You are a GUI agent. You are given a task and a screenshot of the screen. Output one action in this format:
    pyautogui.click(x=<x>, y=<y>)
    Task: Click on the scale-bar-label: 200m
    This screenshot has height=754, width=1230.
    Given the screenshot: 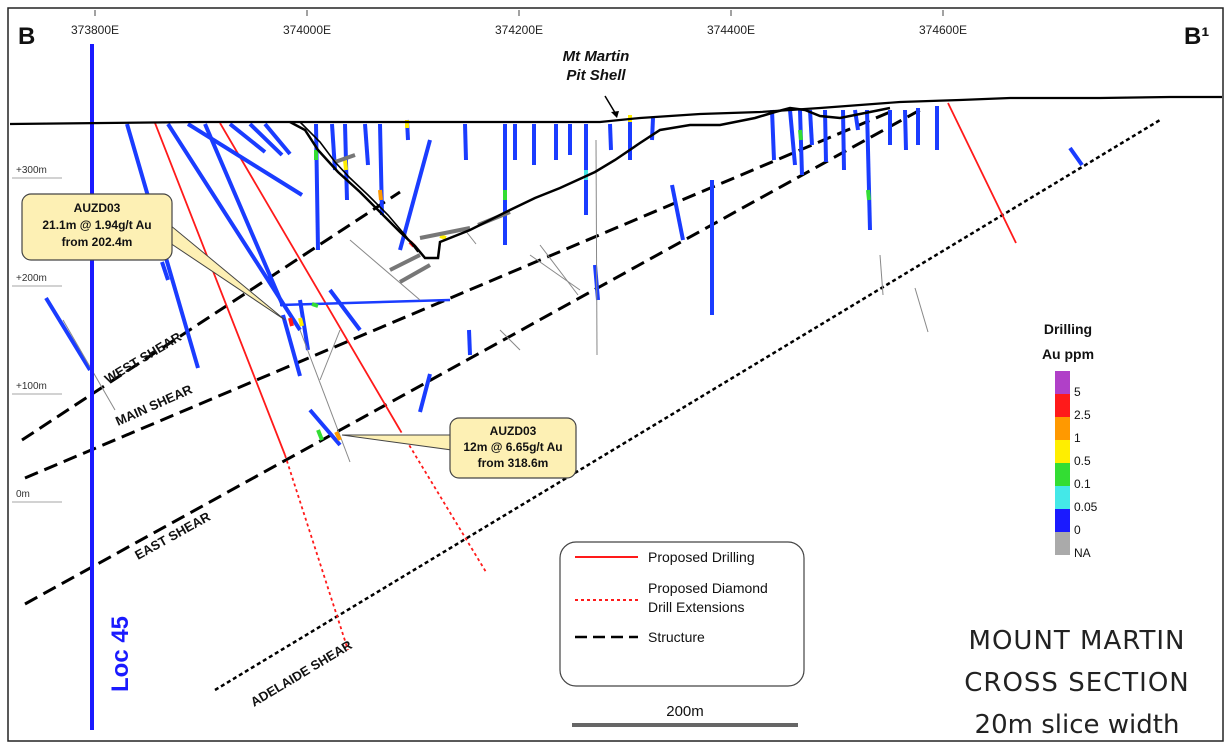 What is the action you would take?
    pyautogui.click(x=685, y=711)
    